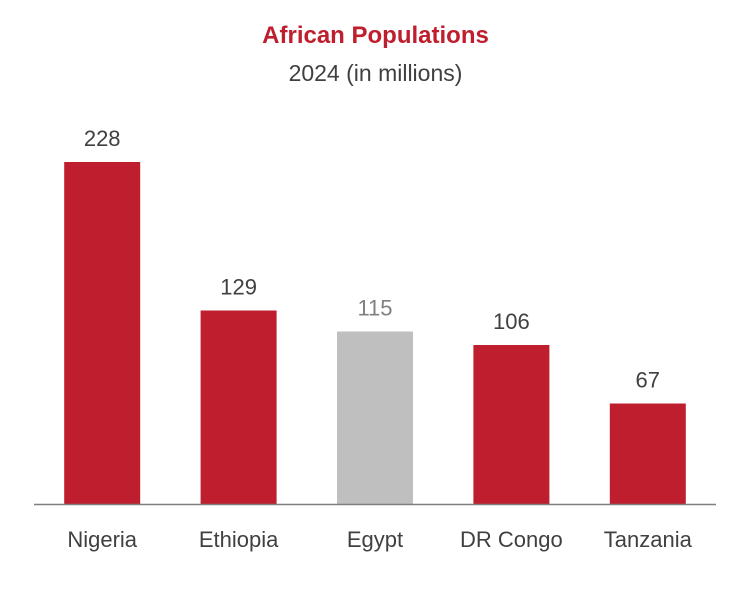 This screenshot has width=751, height=611. I want to click on data-label-ethiopia: 129, so click(238, 287).